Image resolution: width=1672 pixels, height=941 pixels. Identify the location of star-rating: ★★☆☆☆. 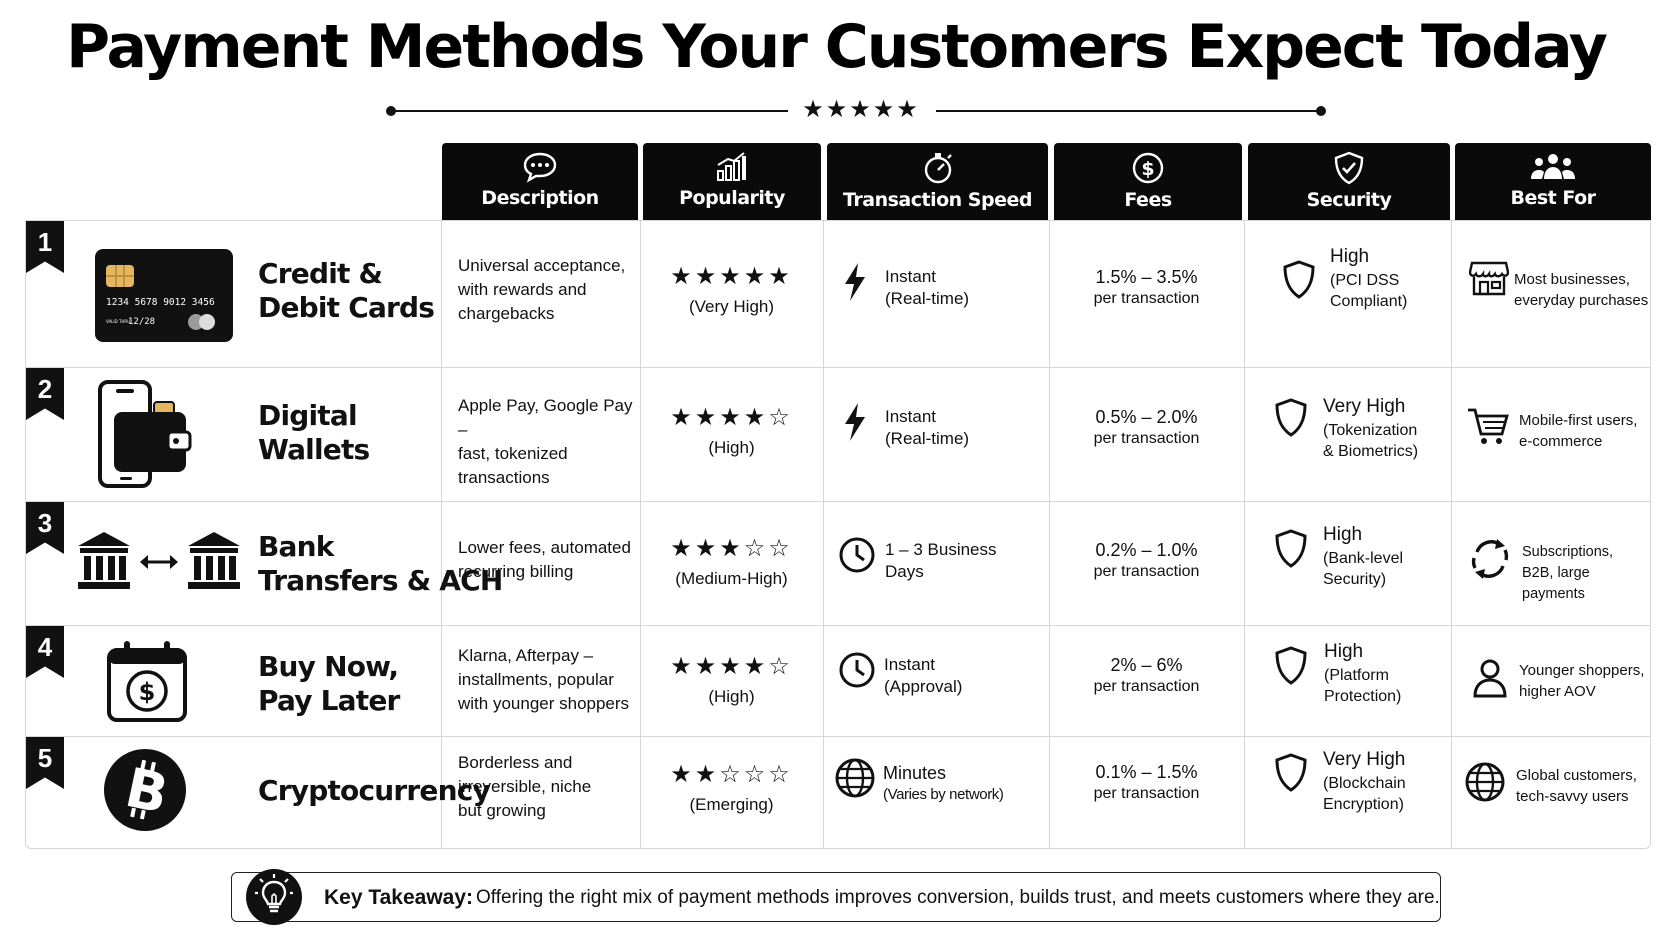
(731, 774).